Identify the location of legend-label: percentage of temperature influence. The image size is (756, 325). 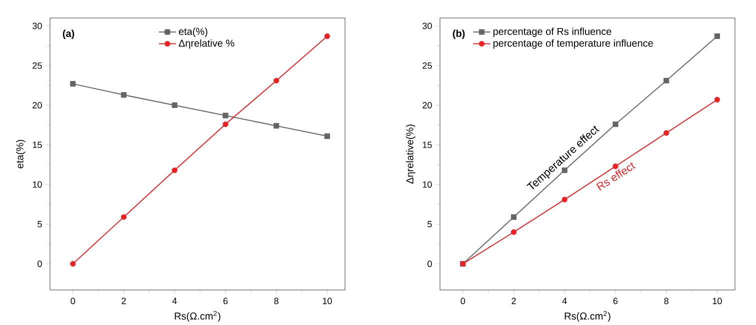
(573, 44).